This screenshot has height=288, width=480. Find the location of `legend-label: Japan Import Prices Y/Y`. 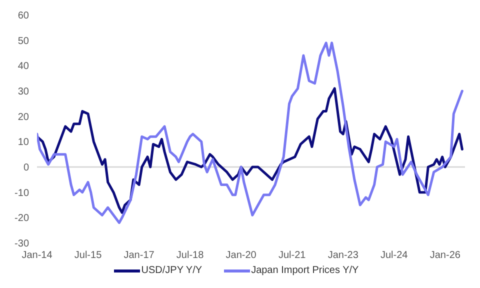

legend-label: Japan Import Prices Y/Y is located at coordinates (305, 270).